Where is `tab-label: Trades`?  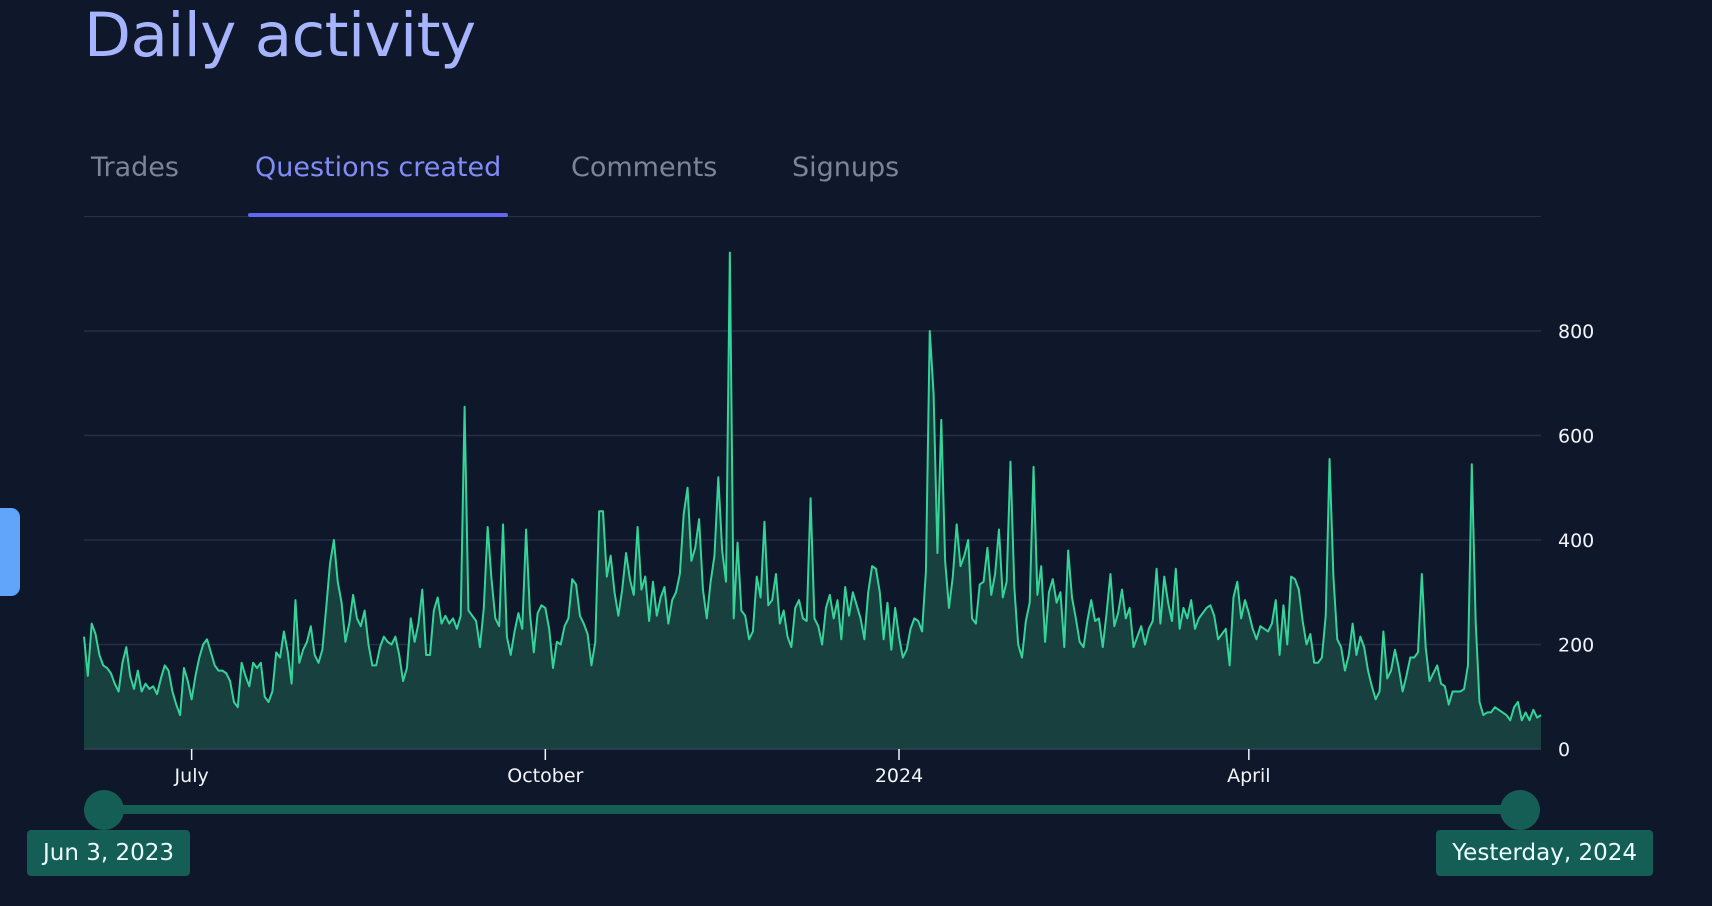
tab-label: Trades is located at coordinates (135, 167).